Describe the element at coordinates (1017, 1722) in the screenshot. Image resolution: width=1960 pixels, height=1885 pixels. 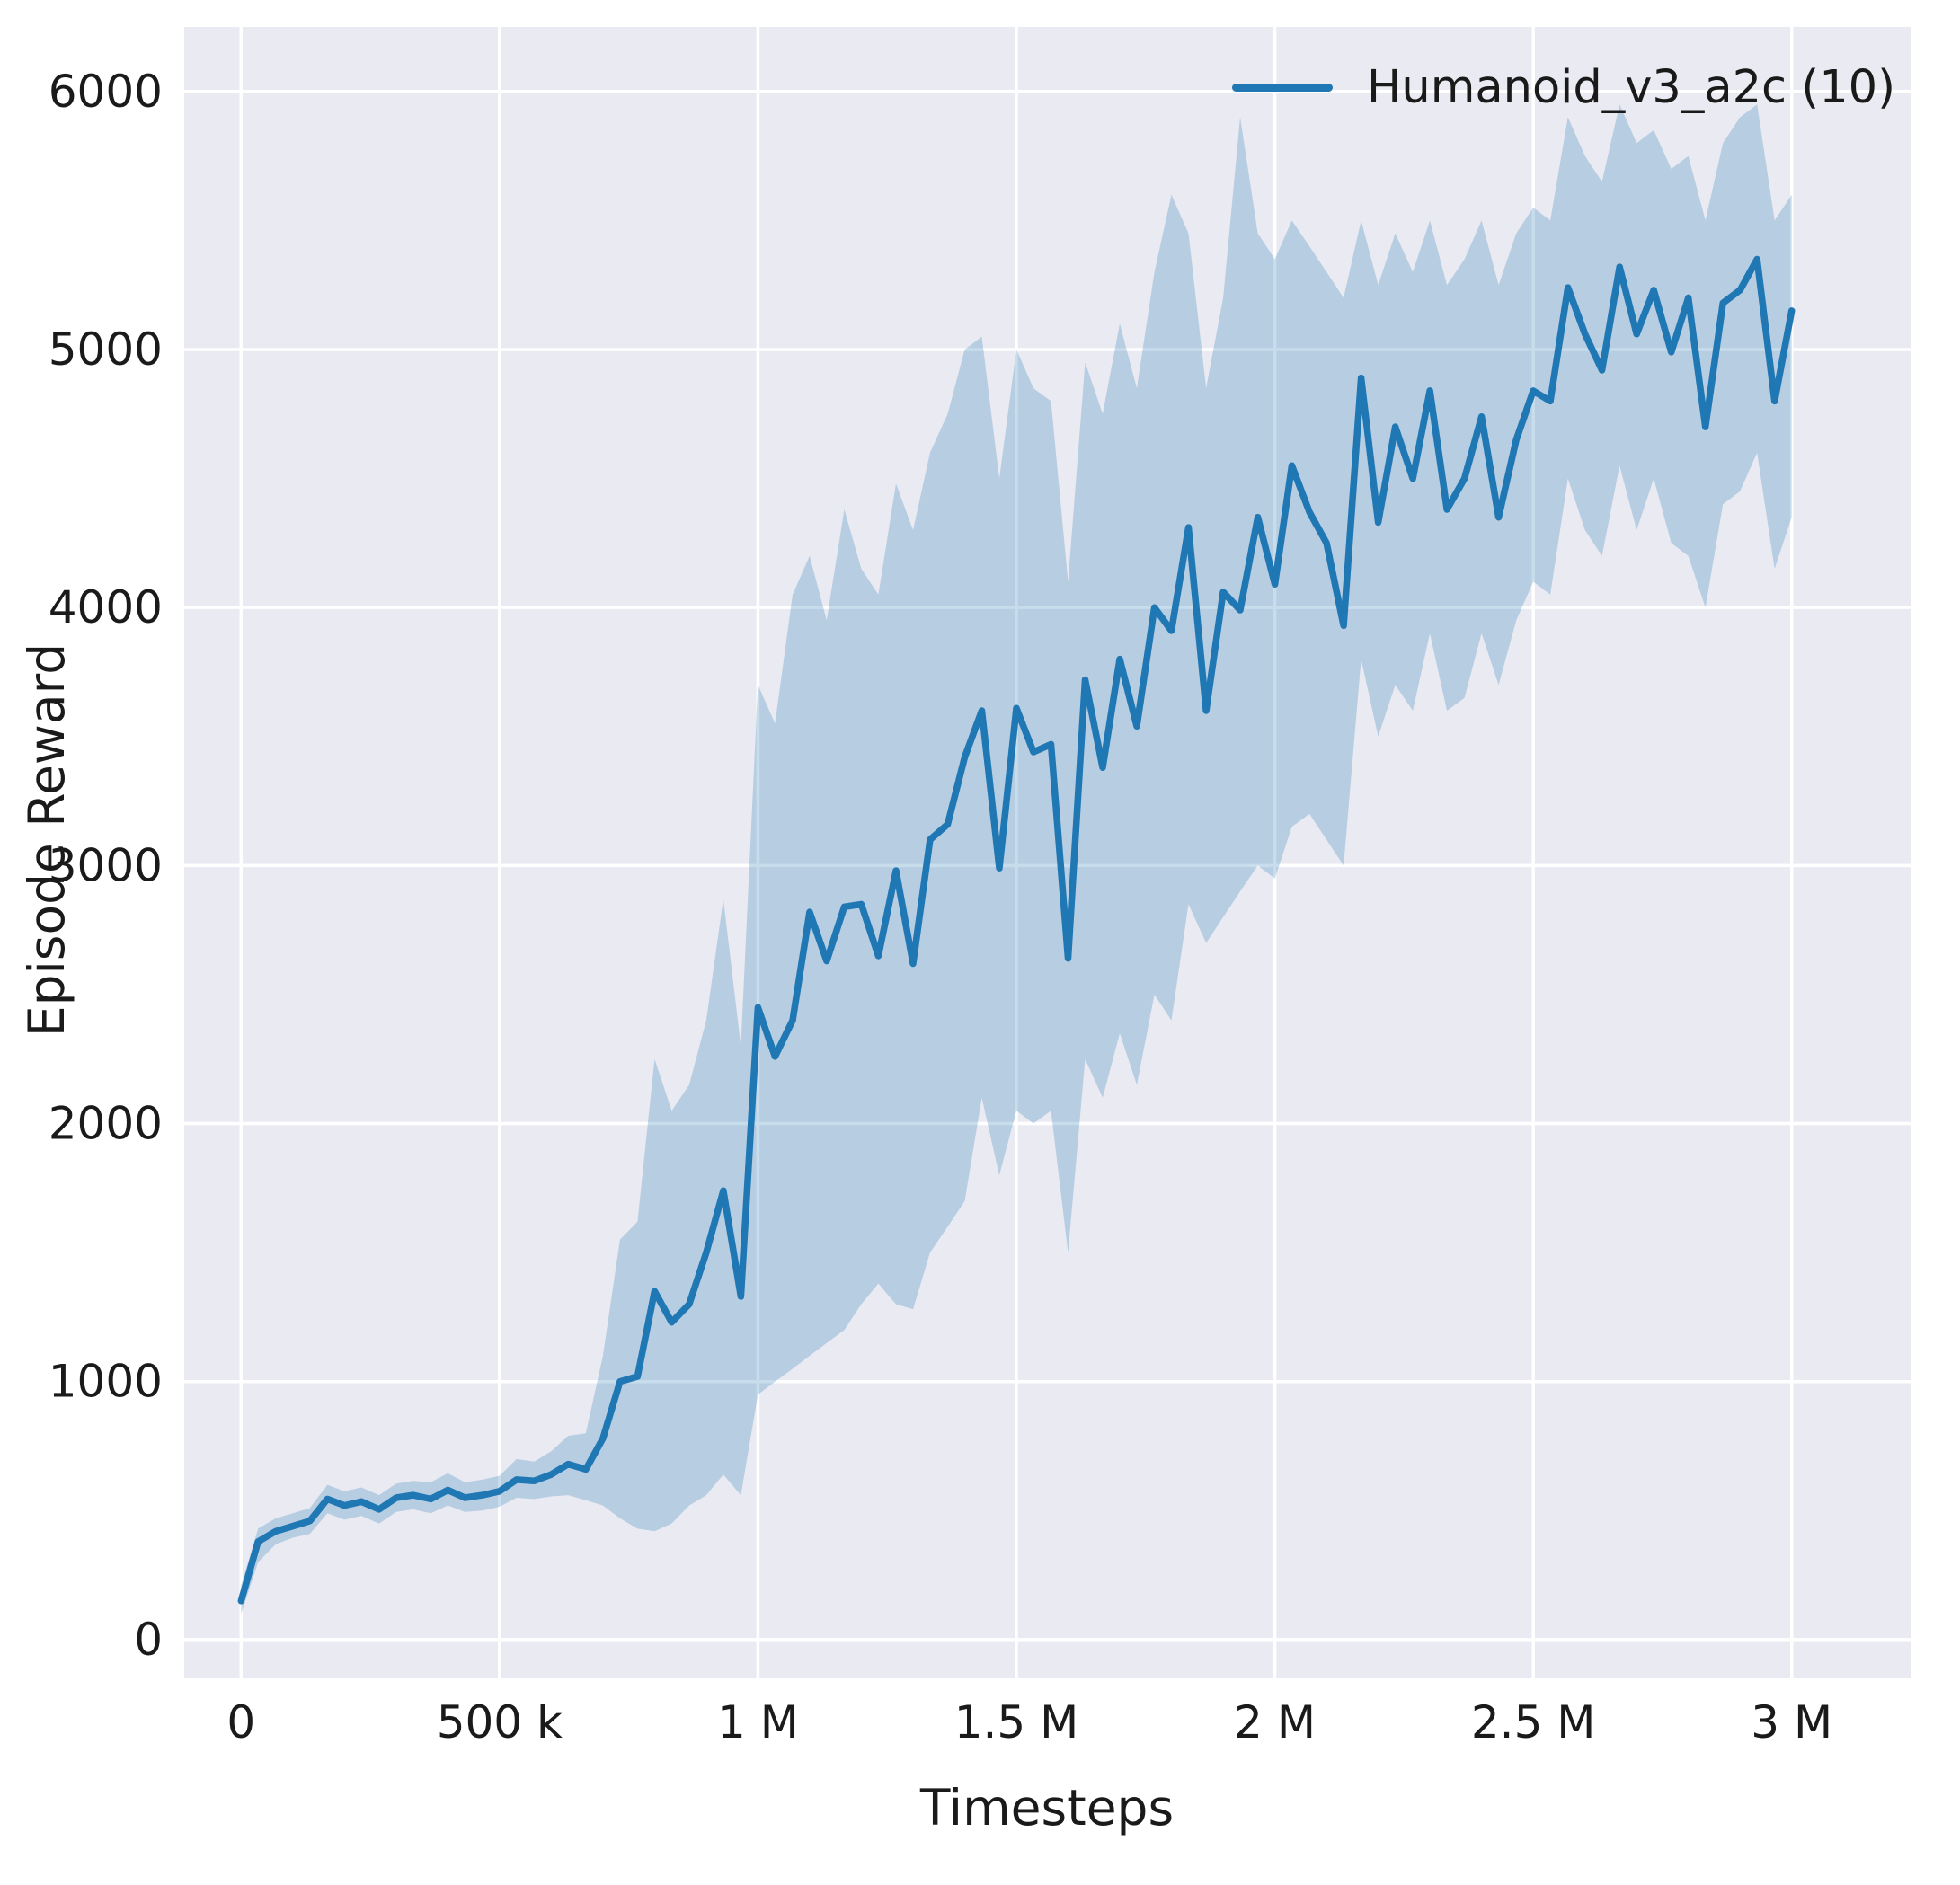
I see `x-tick-label: 1.5 M` at that location.